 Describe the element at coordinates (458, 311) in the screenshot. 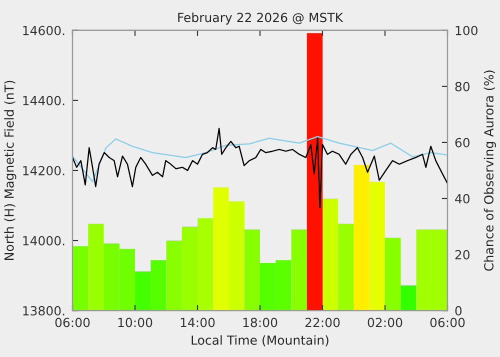

I see `y2-tick-label: 0` at that location.